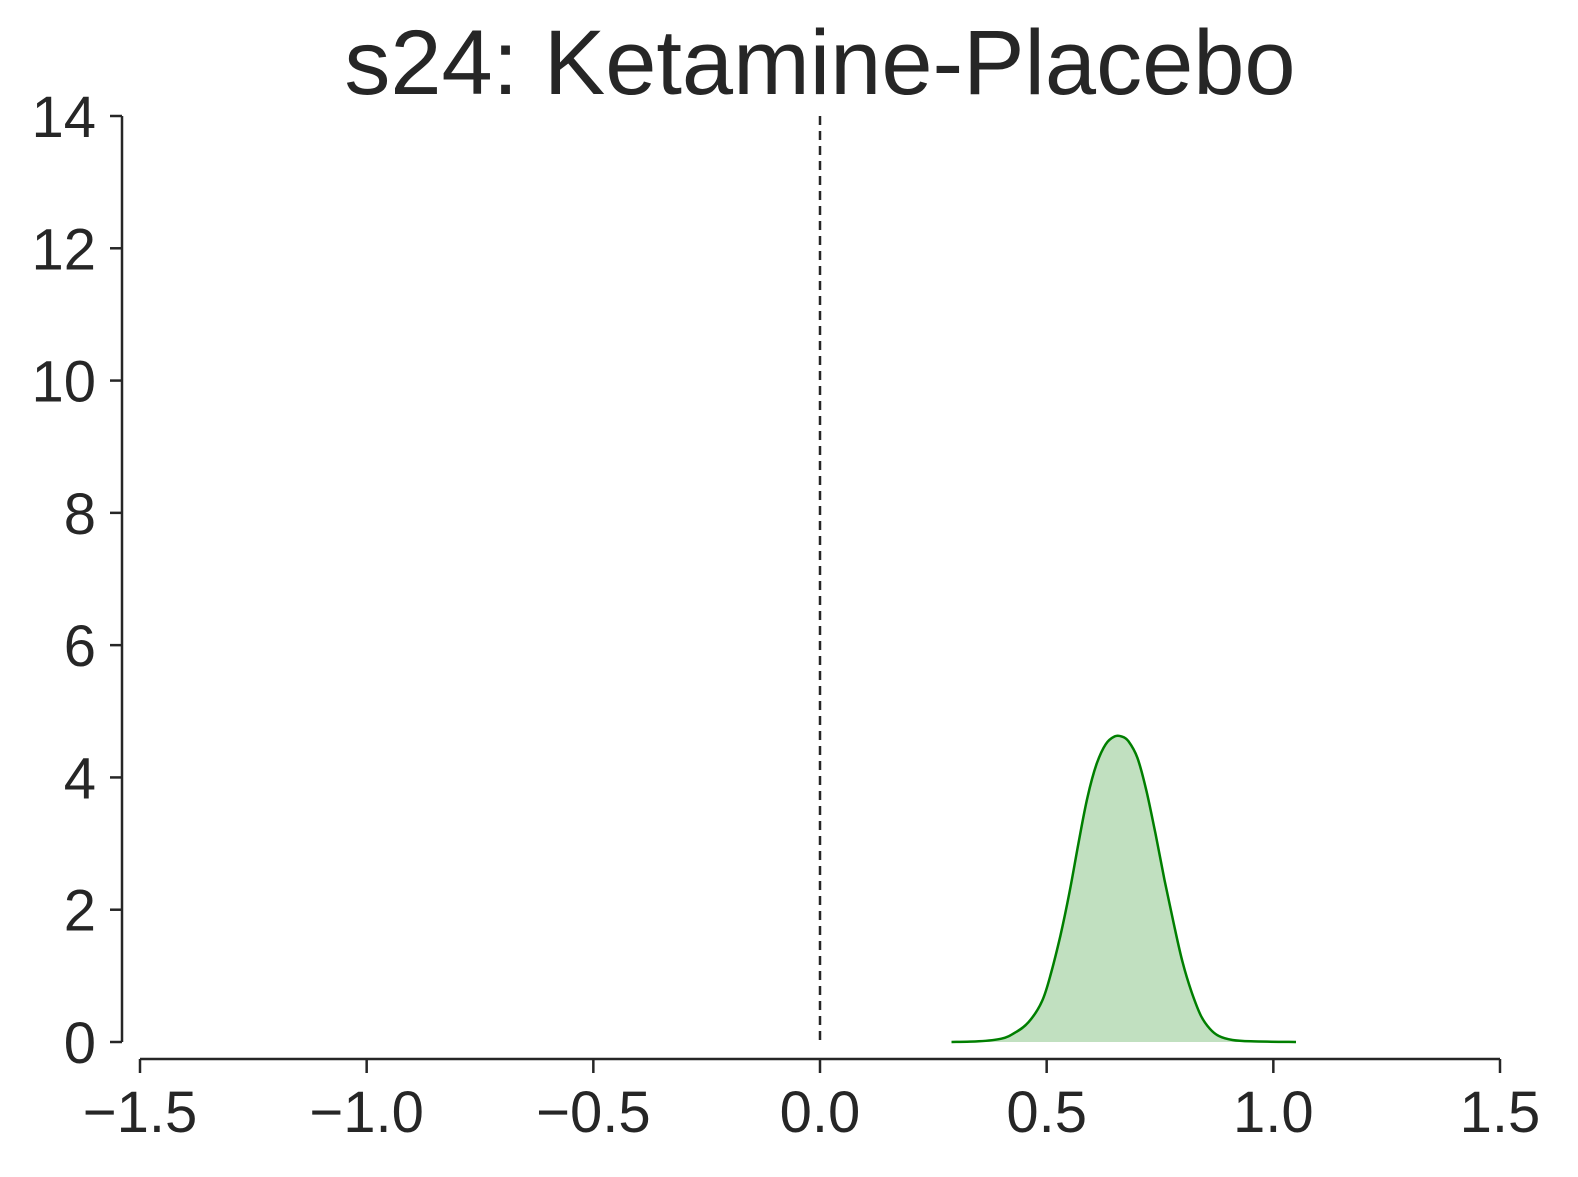 Image resolution: width=1578 pixels, height=1177 pixels. Describe the element at coordinates (1046, 1112) in the screenshot. I see `x-tick-label: 0.5` at that location.